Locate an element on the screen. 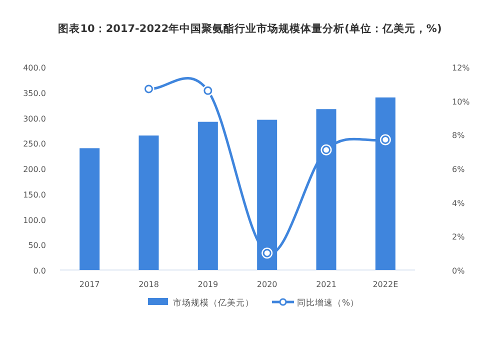 Image resolution: width=500 pixels, height=362 pixels. y2-tick-label: 8% is located at coordinates (459, 135).